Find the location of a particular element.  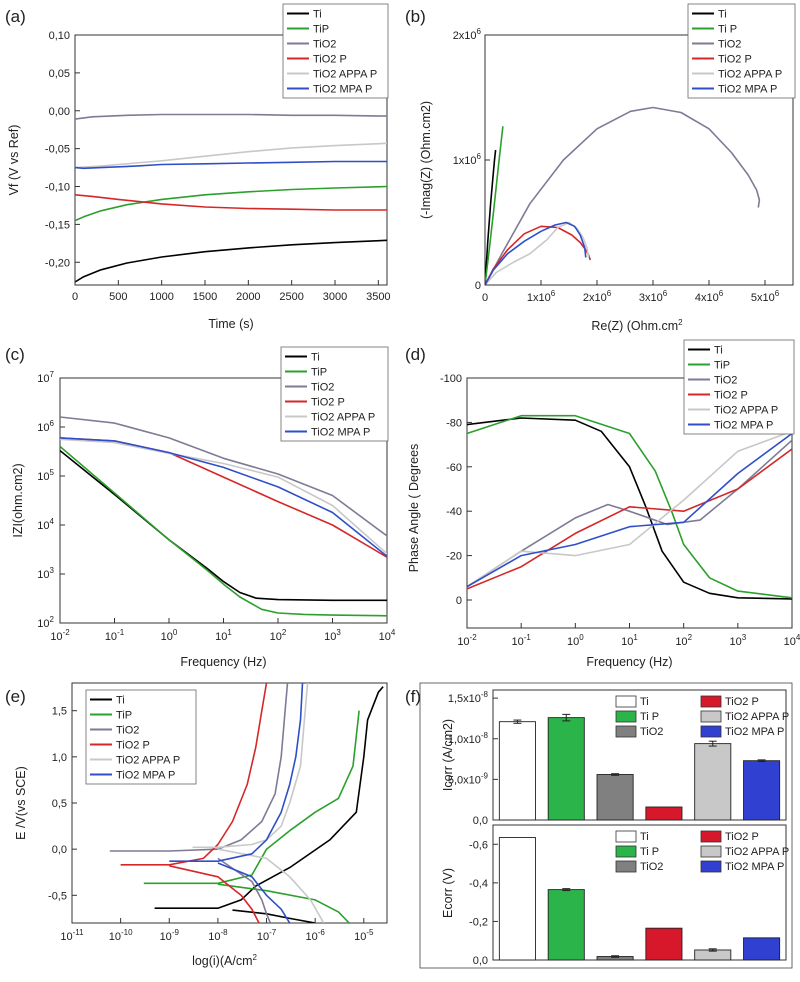

x-axis-label: Re(Z) (Ohm.cm2 is located at coordinates (637, 325).